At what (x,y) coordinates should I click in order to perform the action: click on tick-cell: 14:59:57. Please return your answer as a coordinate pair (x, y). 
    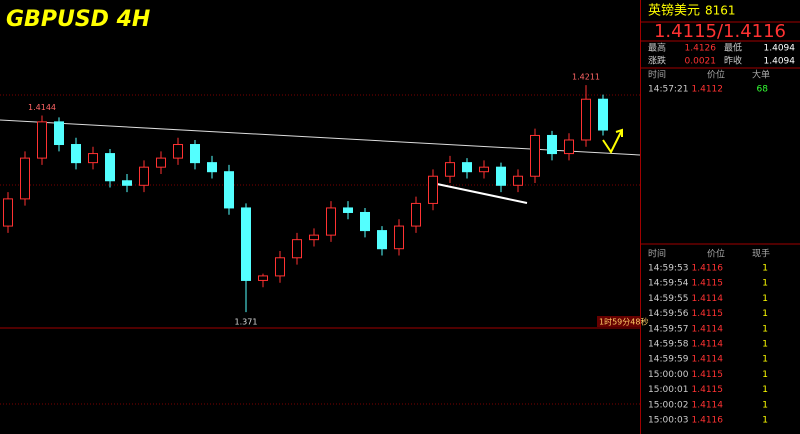
    Looking at the image, I should click on (668, 329).